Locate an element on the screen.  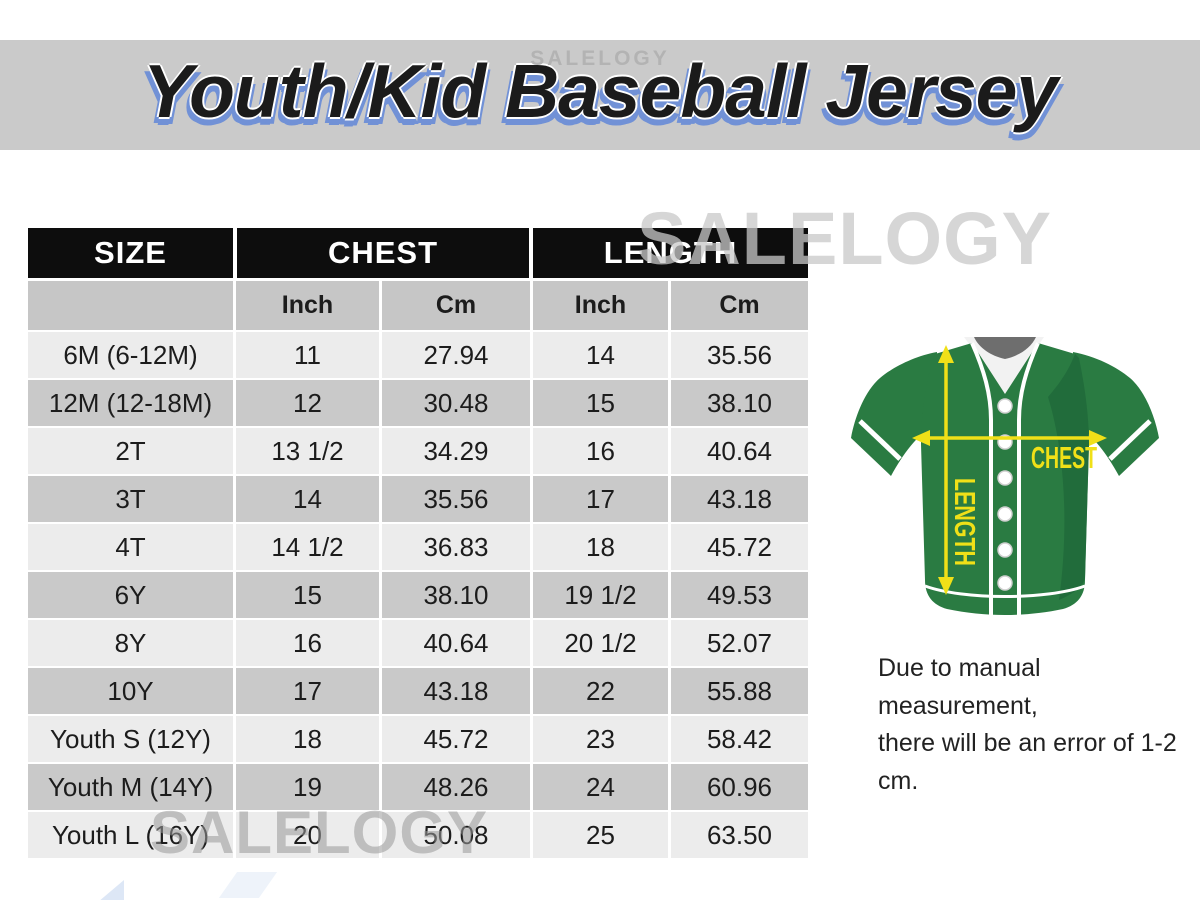
note-line-1: Due to manual measurement, is located at coordinates (959, 687).